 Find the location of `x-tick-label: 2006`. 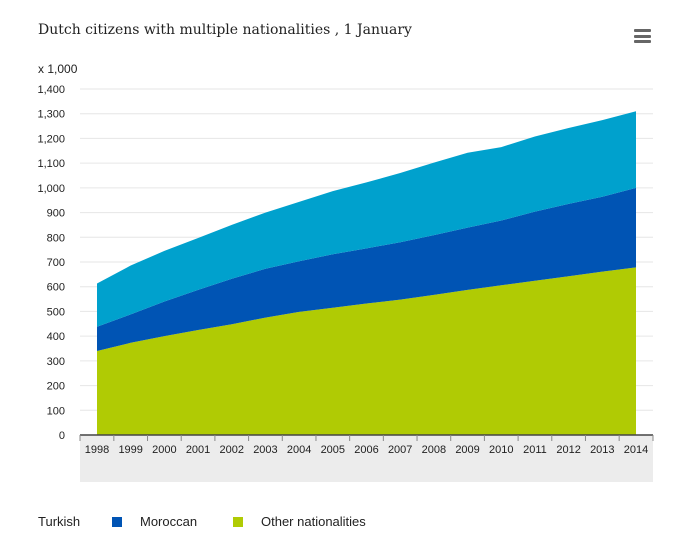

x-tick-label: 2006 is located at coordinates (366, 450).